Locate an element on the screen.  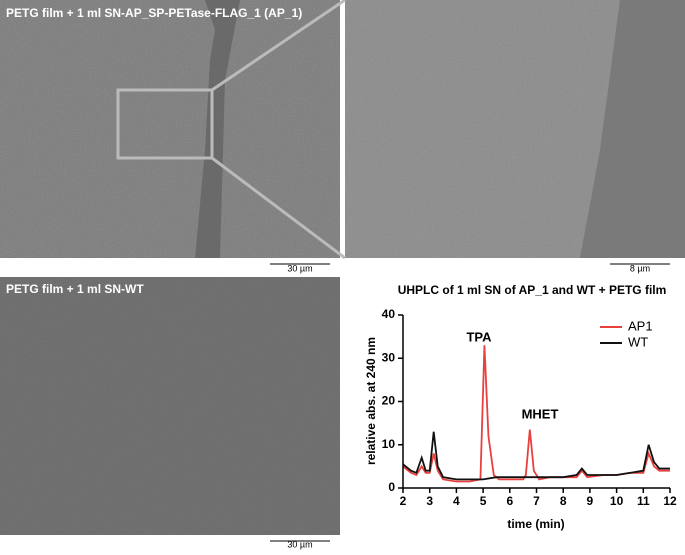
panel-label: PETG film + 1 ml SN-WT is located at coordinates (75, 289).